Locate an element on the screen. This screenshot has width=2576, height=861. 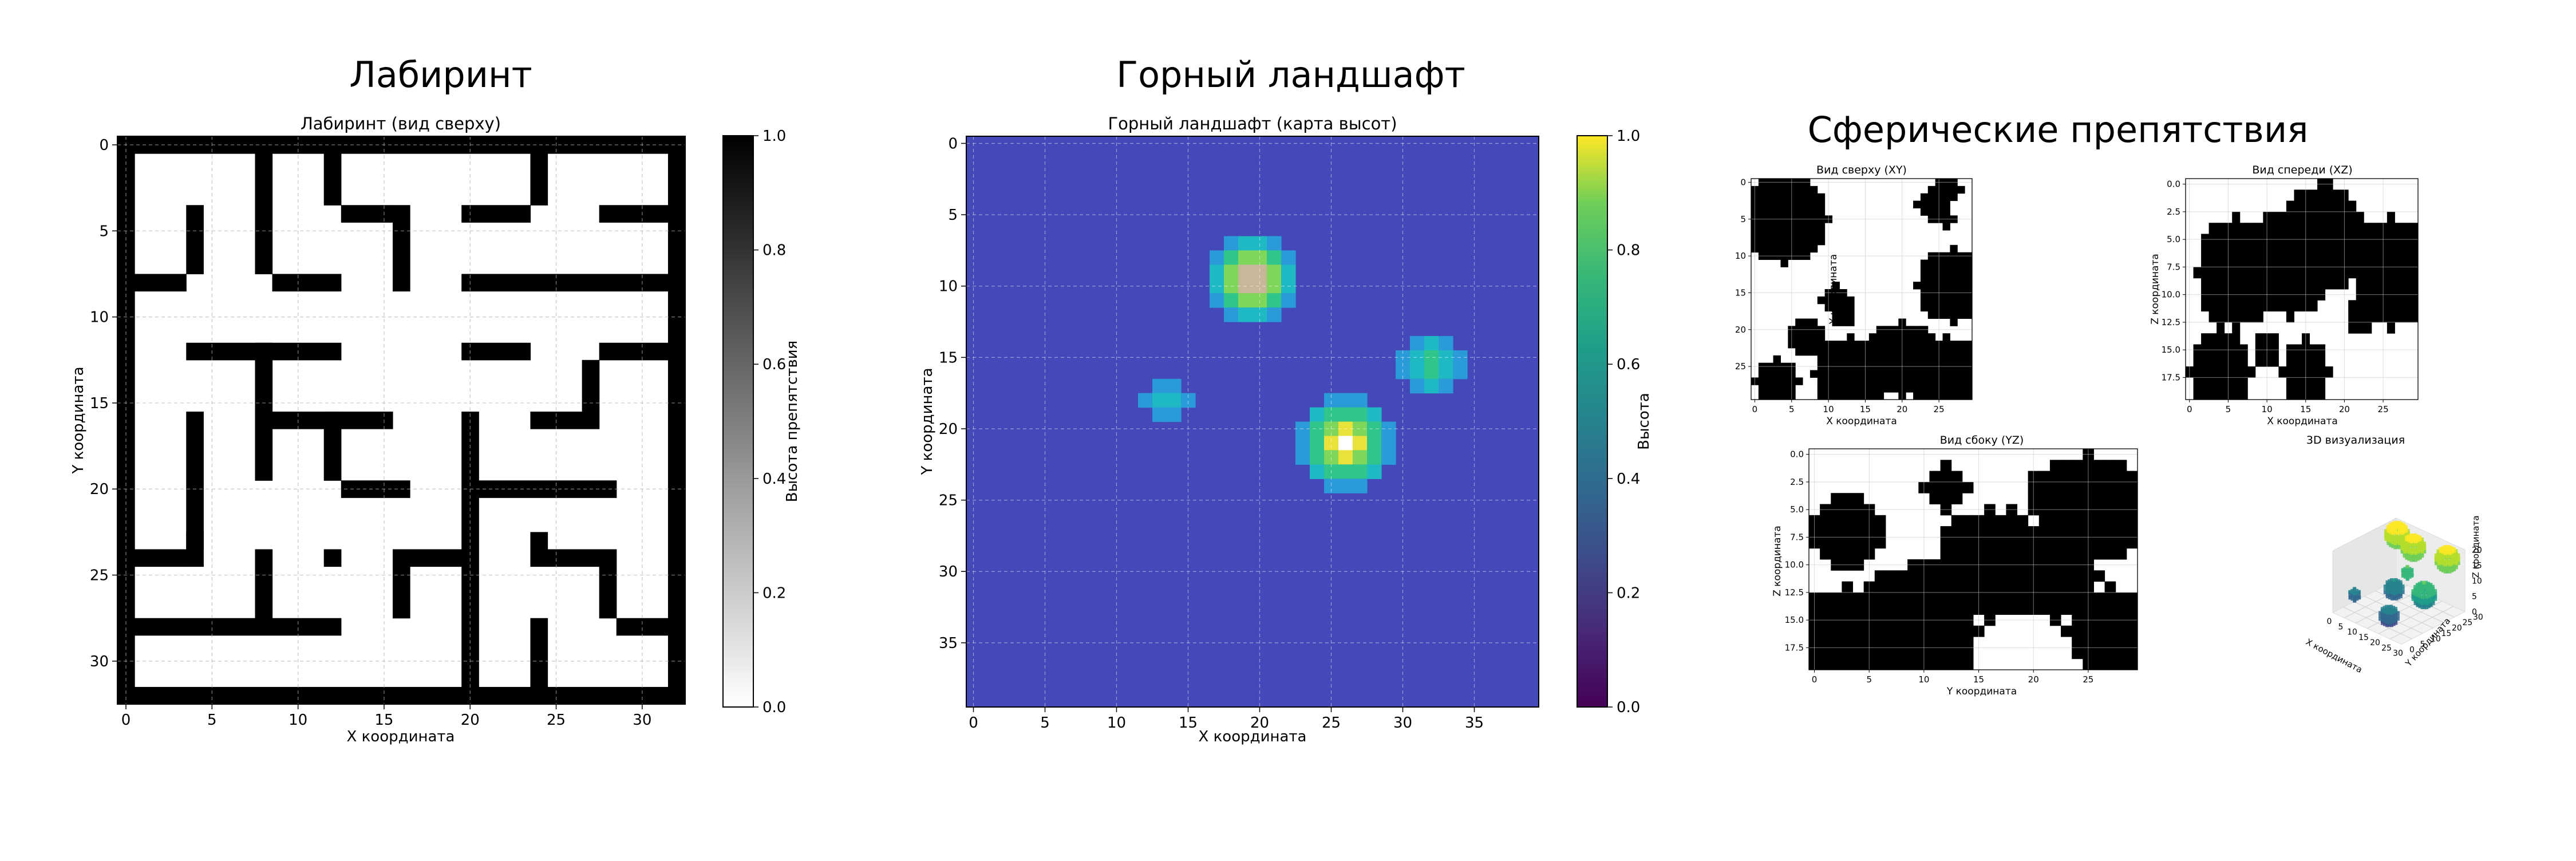
view-x-tick-label: 15 is located at coordinates (1978, 679).